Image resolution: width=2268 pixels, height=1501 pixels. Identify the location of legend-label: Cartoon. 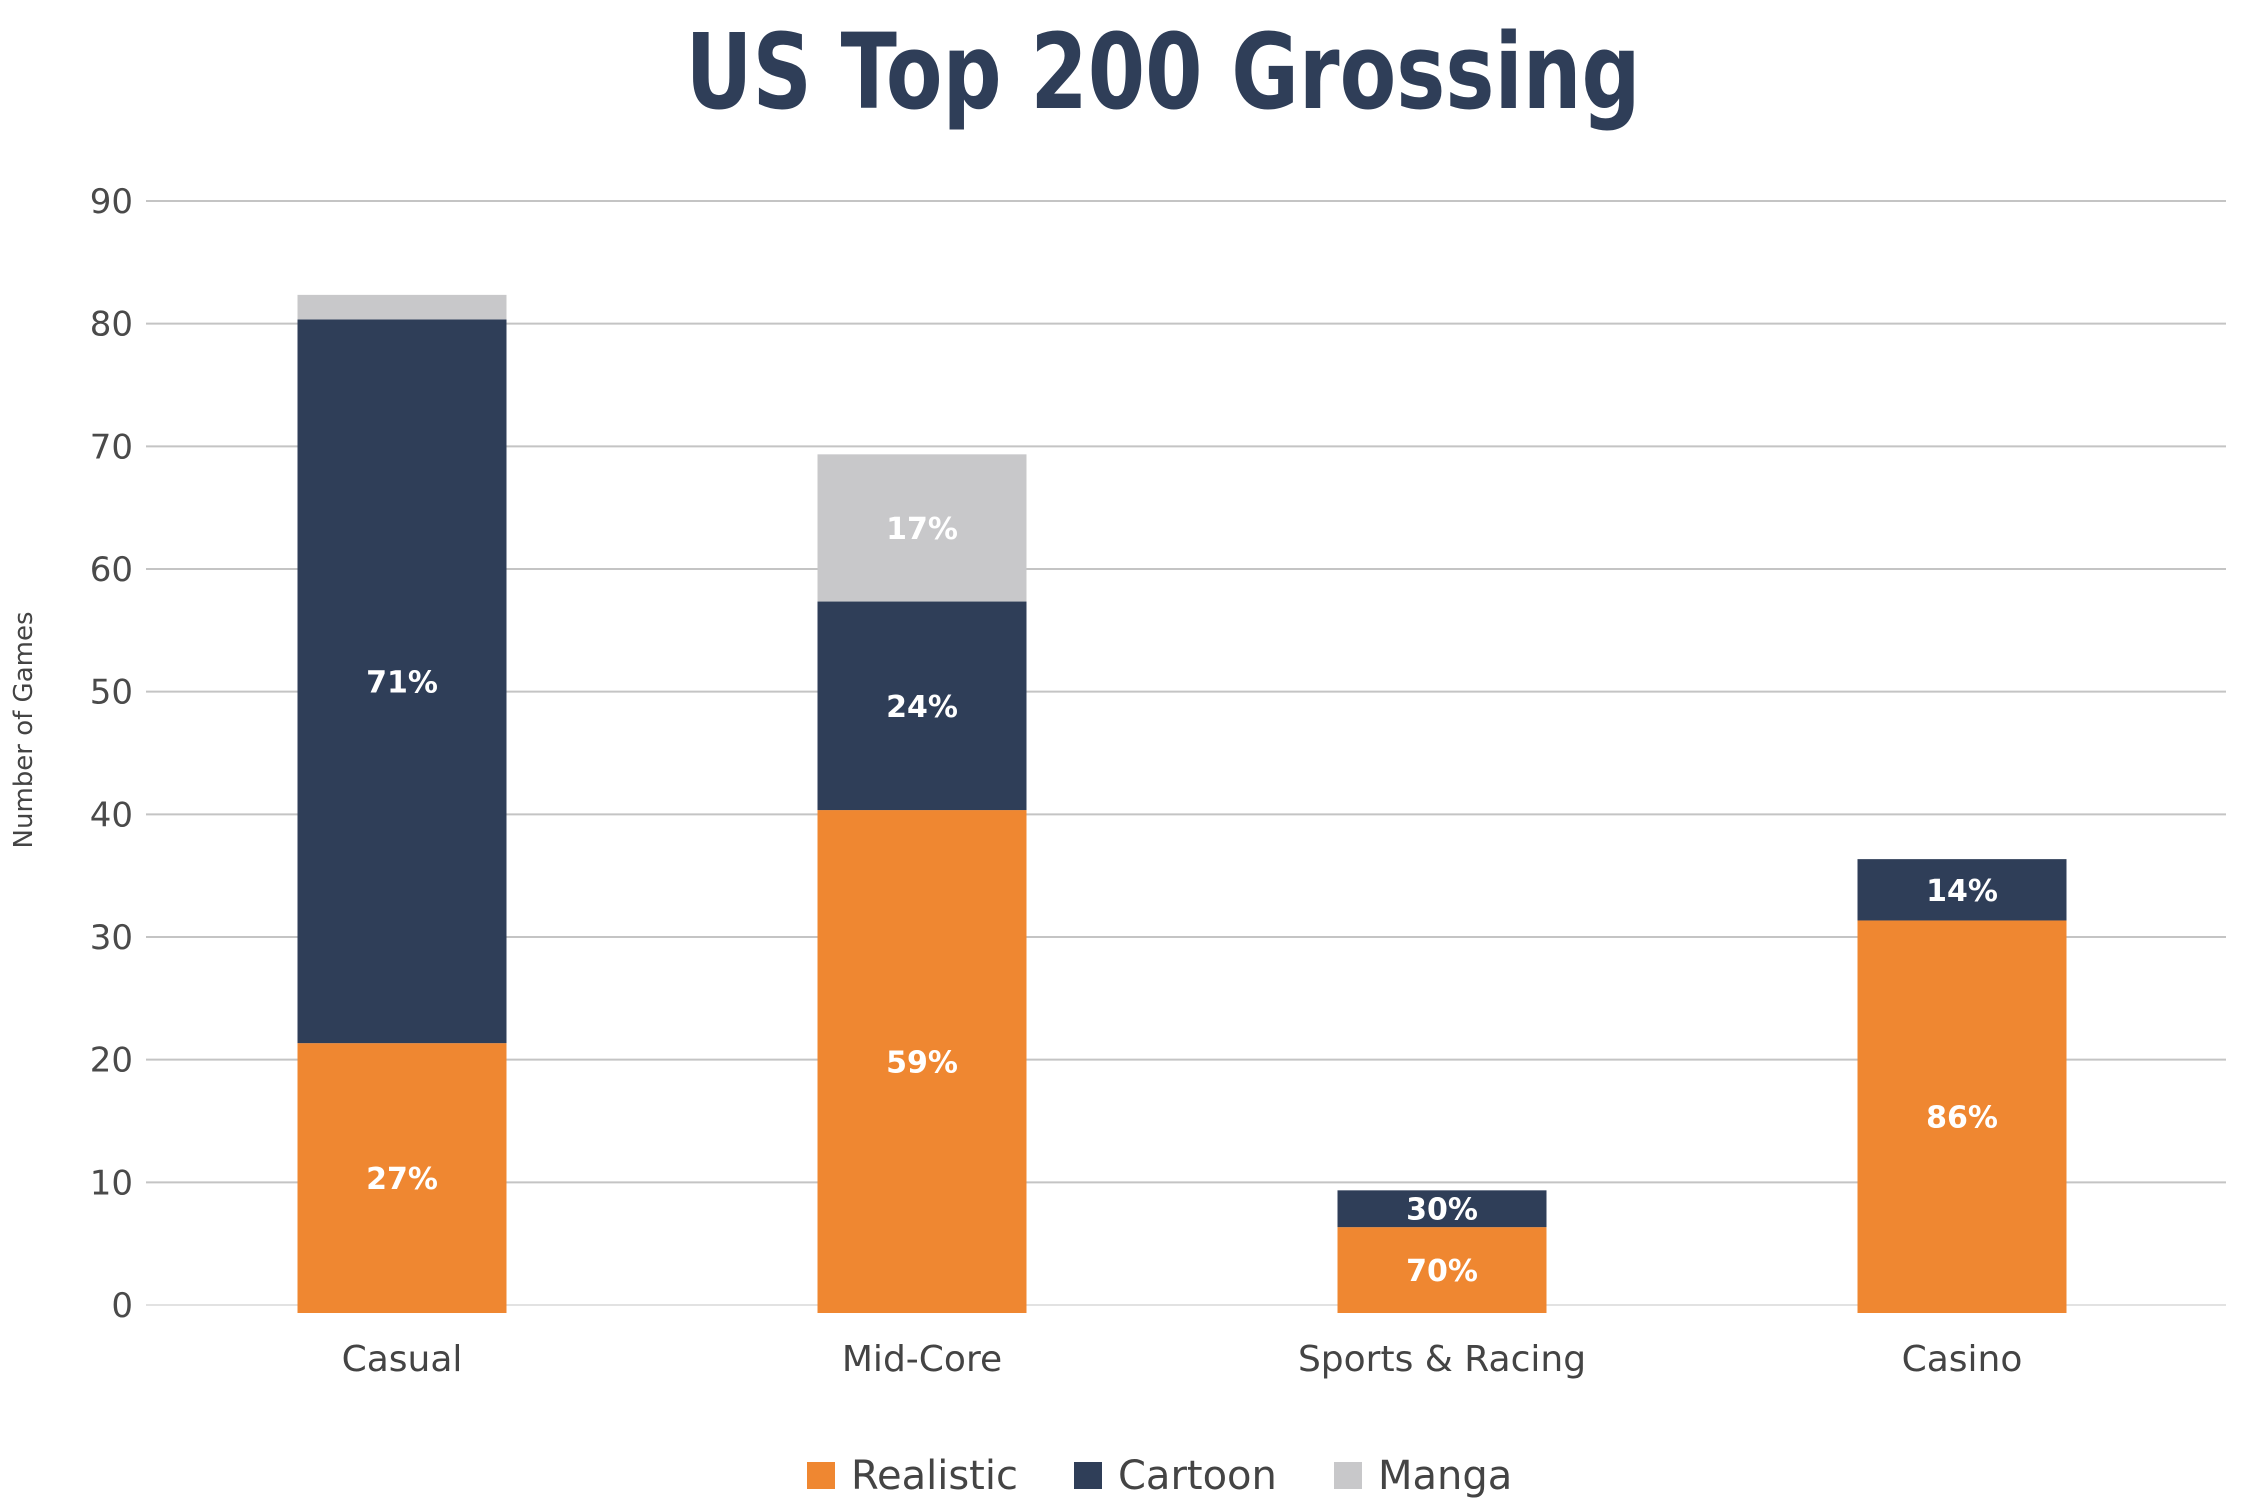
(1197, 1476).